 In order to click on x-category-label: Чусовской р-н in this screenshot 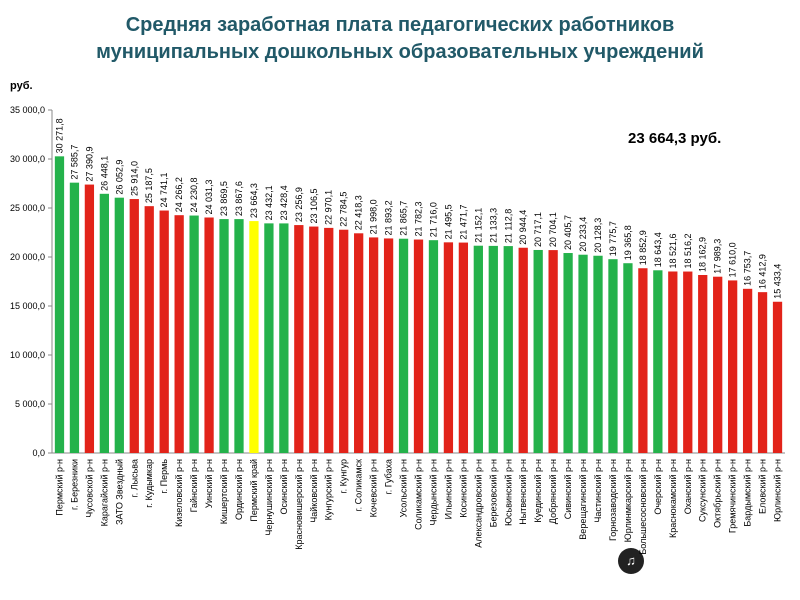, I will do `click(89, 488)`.